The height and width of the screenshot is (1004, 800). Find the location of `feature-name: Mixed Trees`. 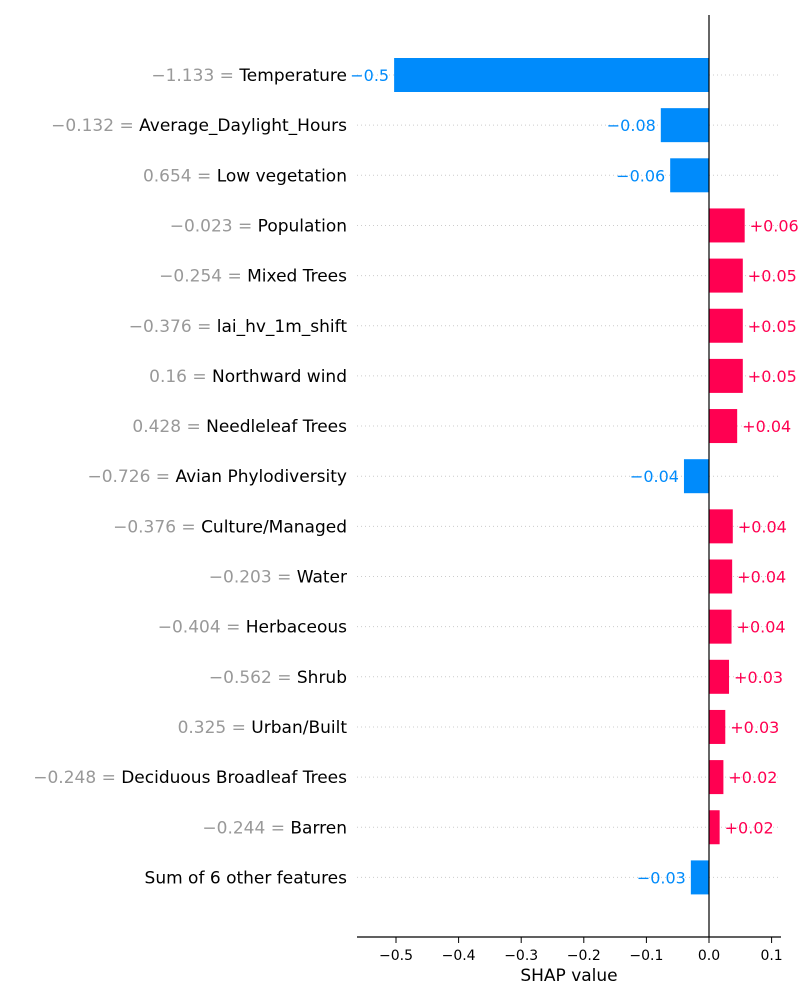

feature-name: Mixed Trees is located at coordinates (297, 277).